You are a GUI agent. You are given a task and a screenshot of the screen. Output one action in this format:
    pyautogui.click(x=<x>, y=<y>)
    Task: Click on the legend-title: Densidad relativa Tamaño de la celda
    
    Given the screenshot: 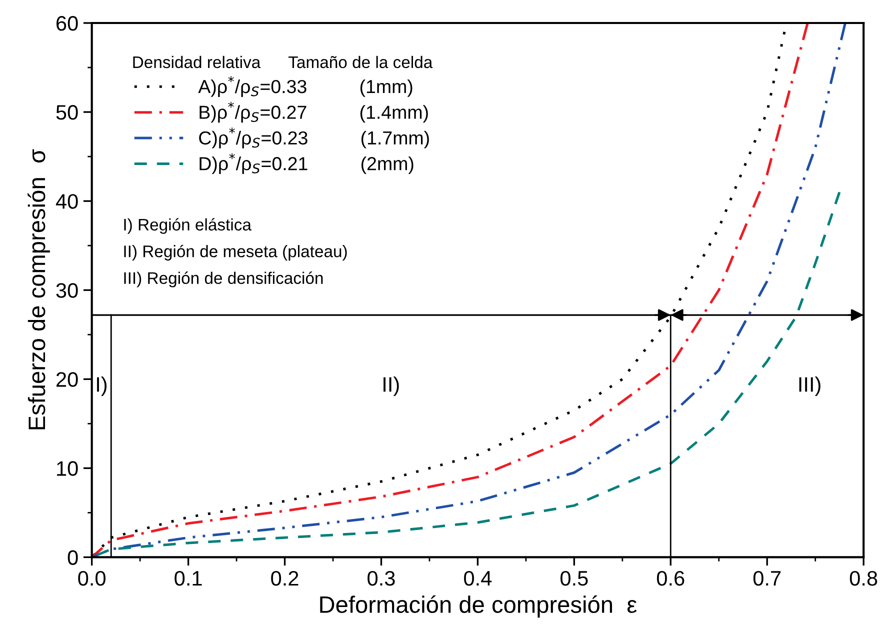 What is the action you would take?
    pyautogui.click(x=283, y=62)
    